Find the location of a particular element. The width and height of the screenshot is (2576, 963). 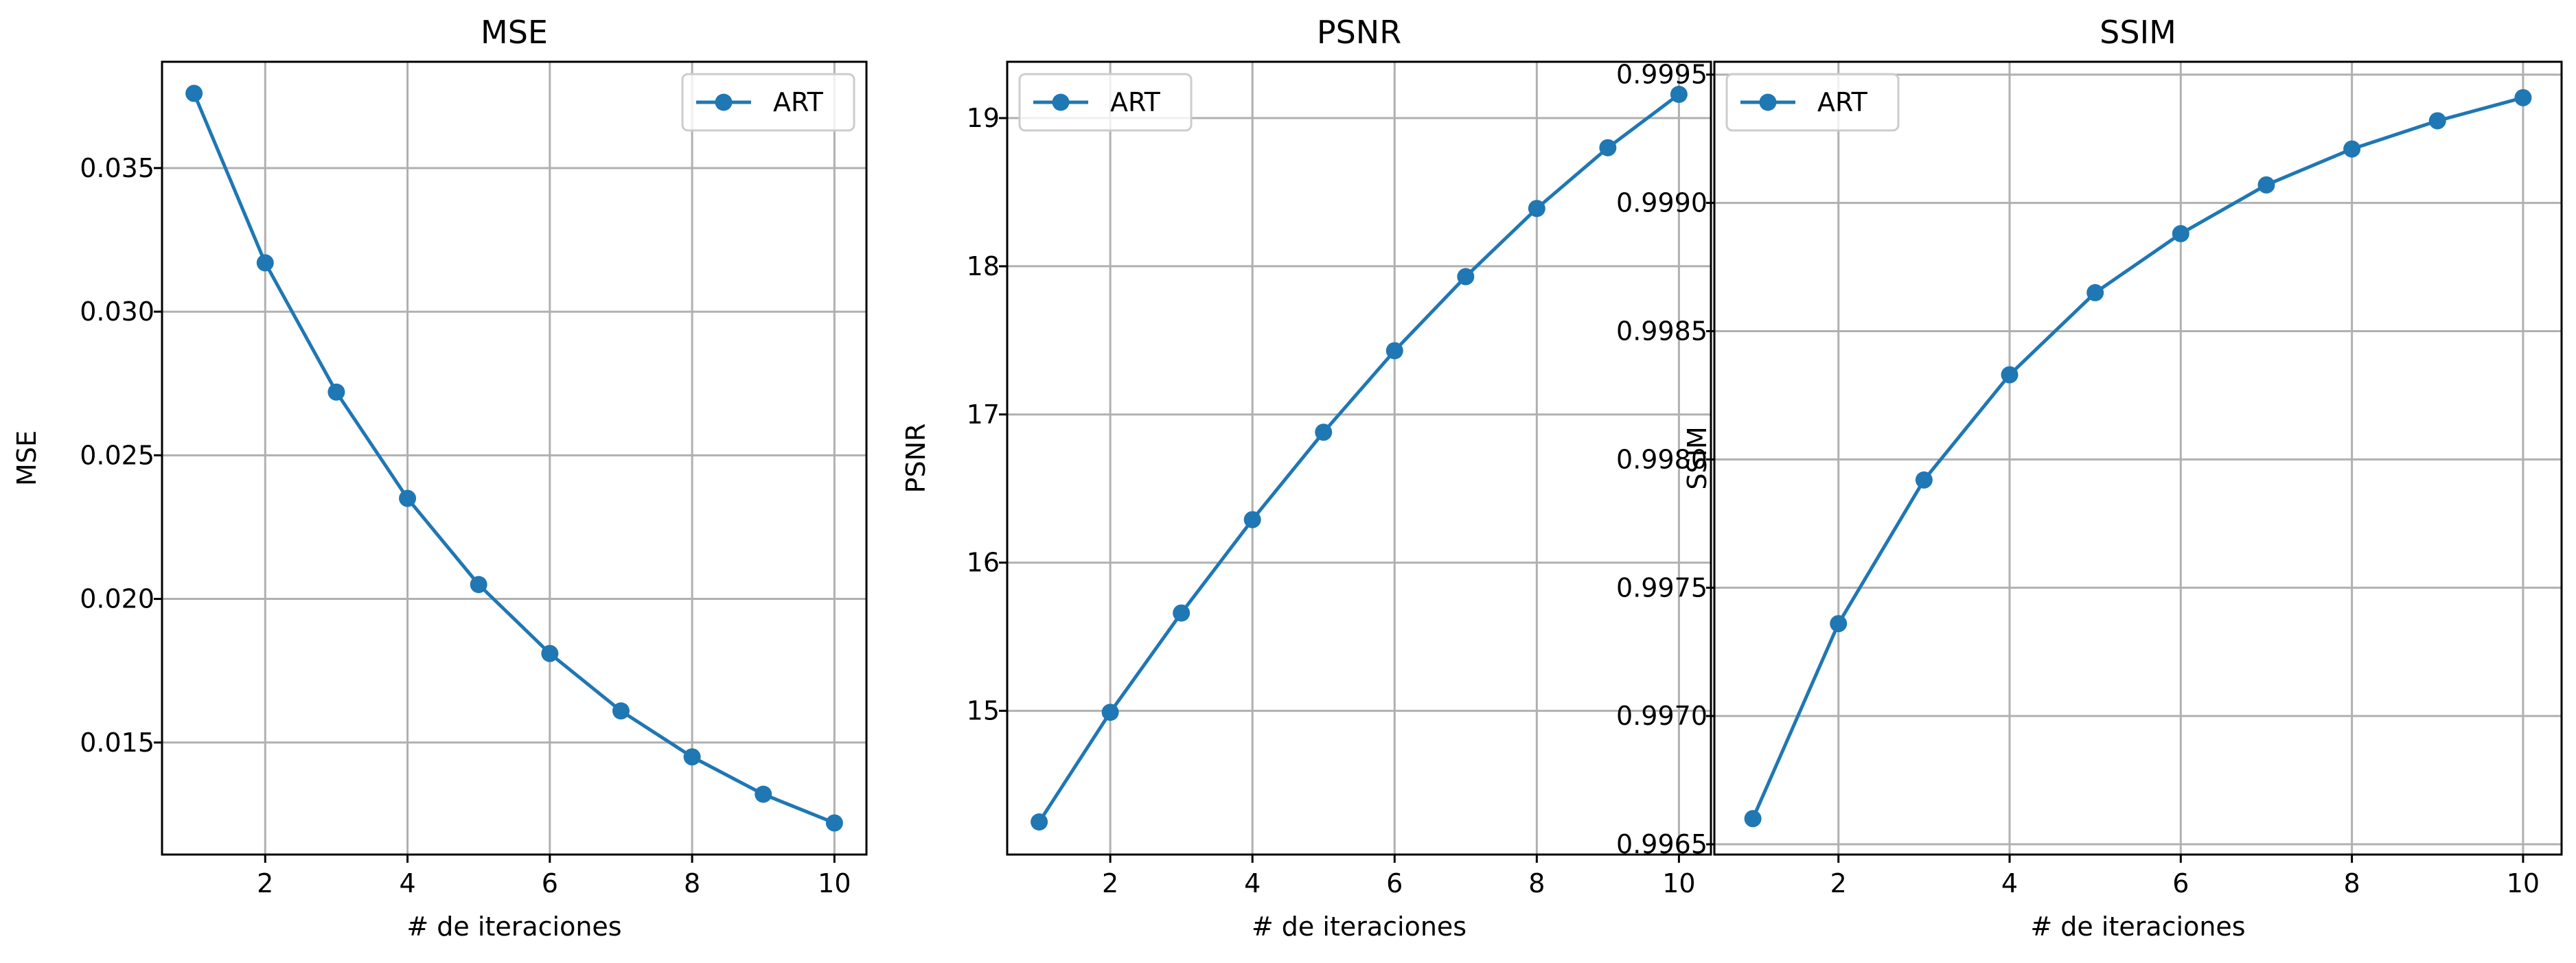

chart-title: PSNR is located at coordinates (1359, 32).